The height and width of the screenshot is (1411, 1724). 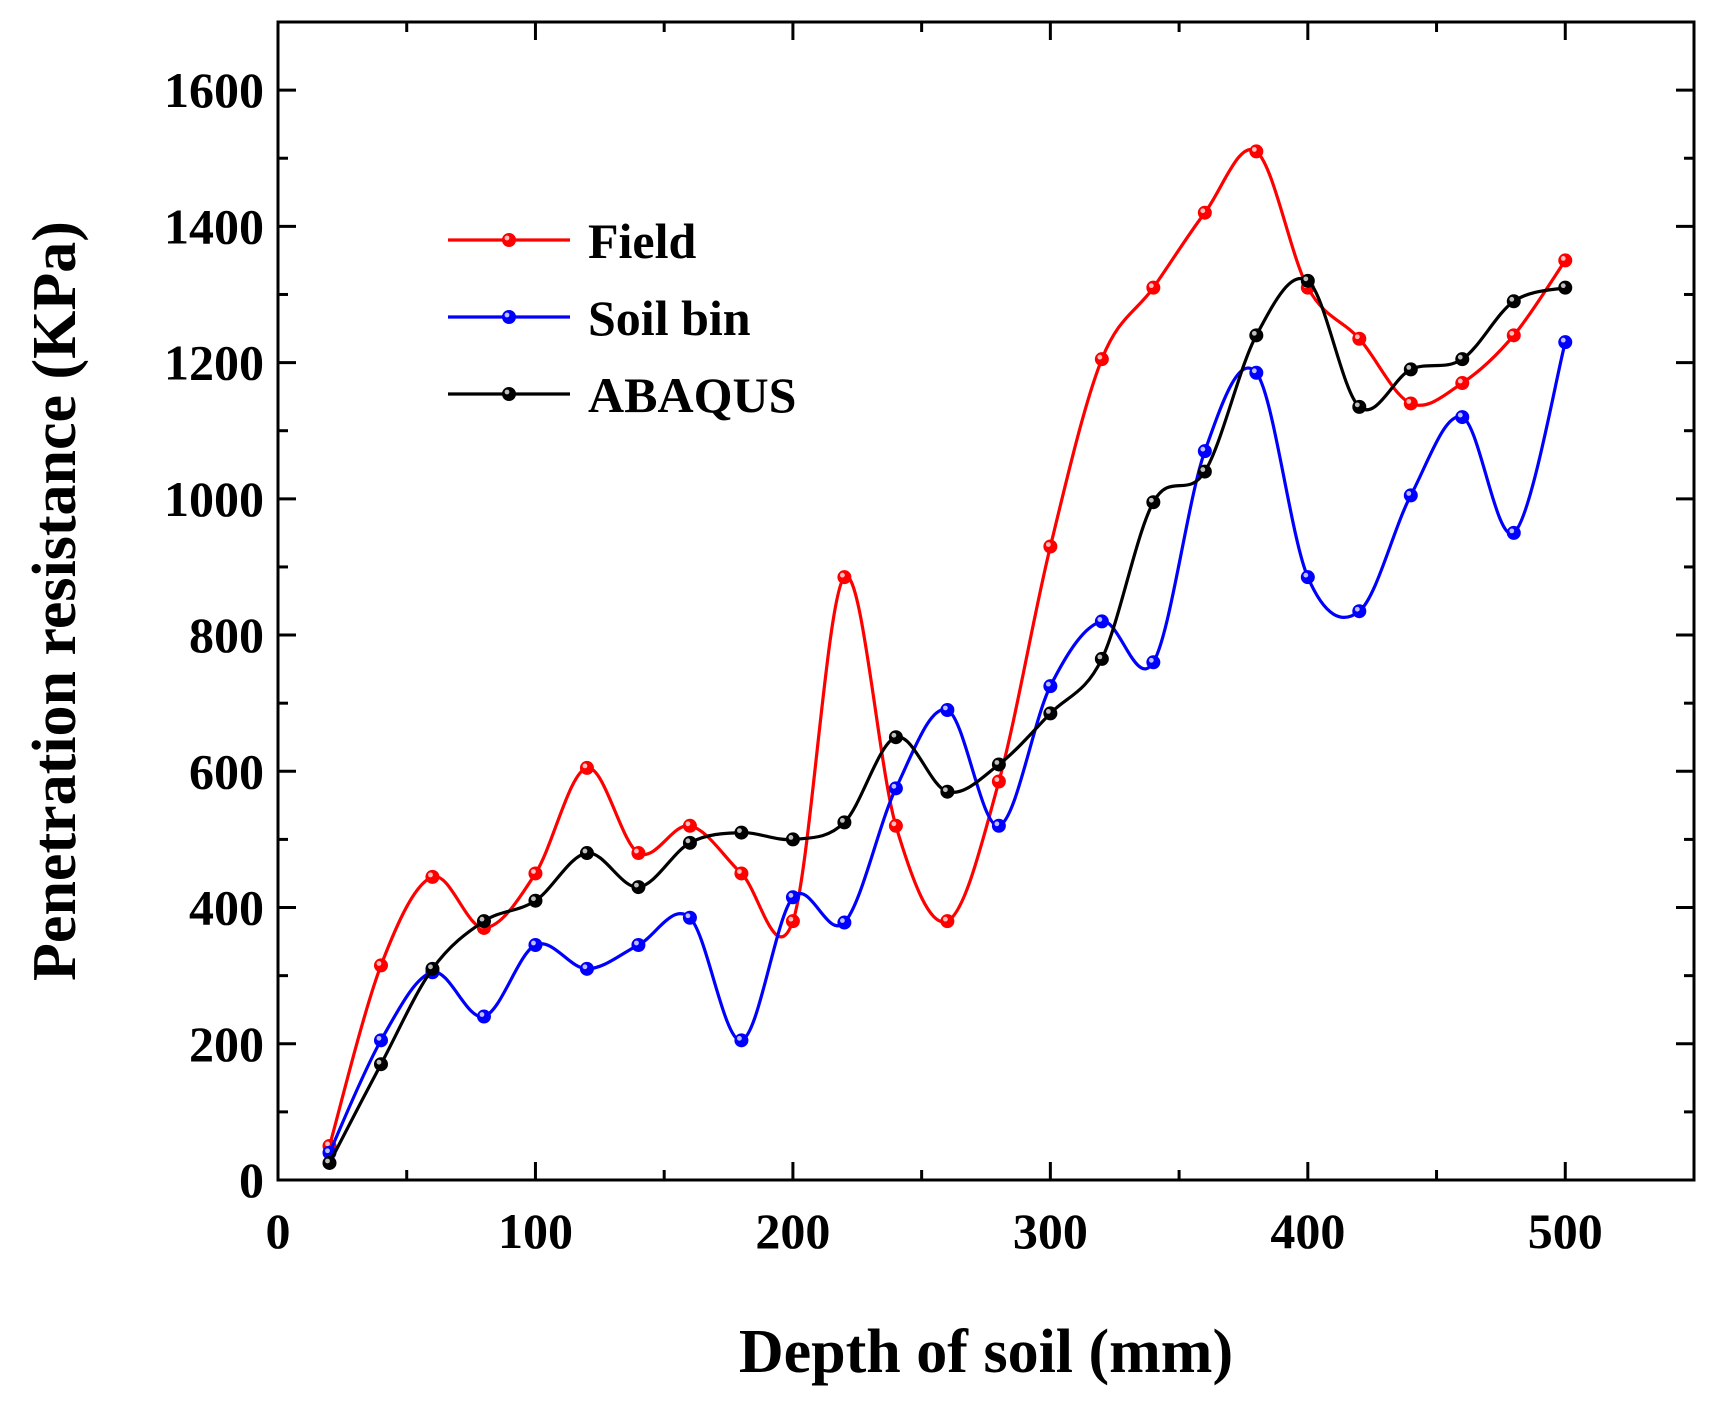 I want to click on y-tick-label: 1400, so click(x=214, y=226).